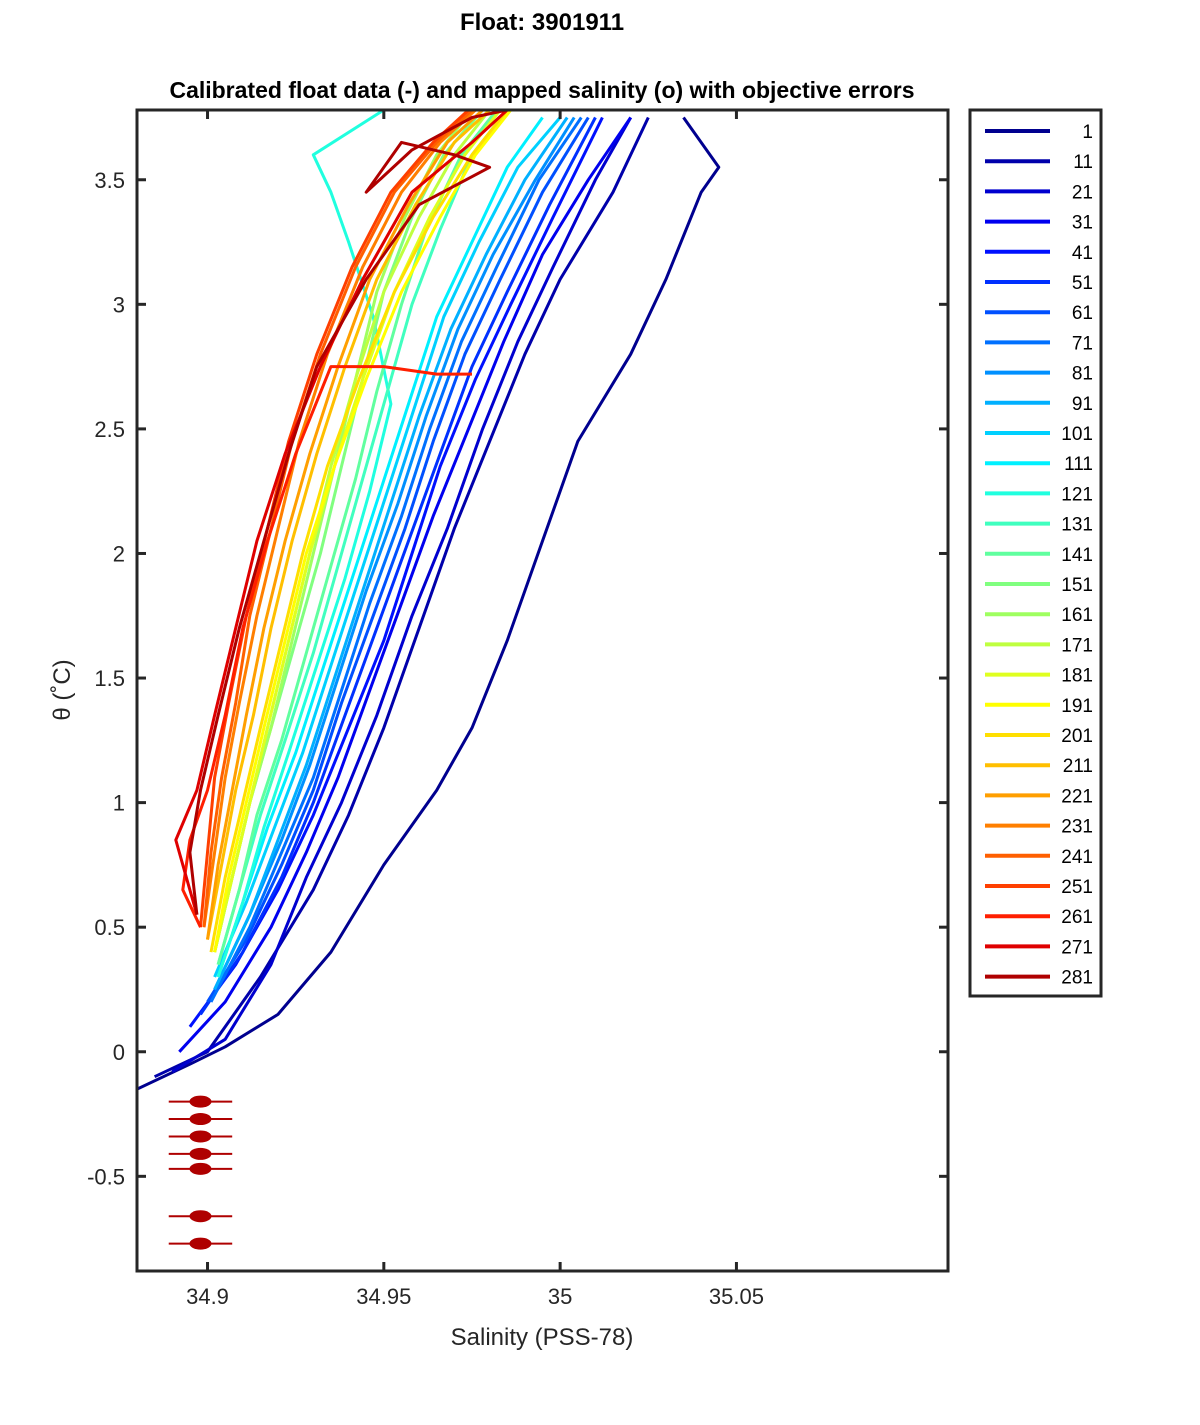  What do you see at coordinates (1077, 434) in the screenshot?
I see `legend-label-101: 101` at bounding box center [1077, 434].